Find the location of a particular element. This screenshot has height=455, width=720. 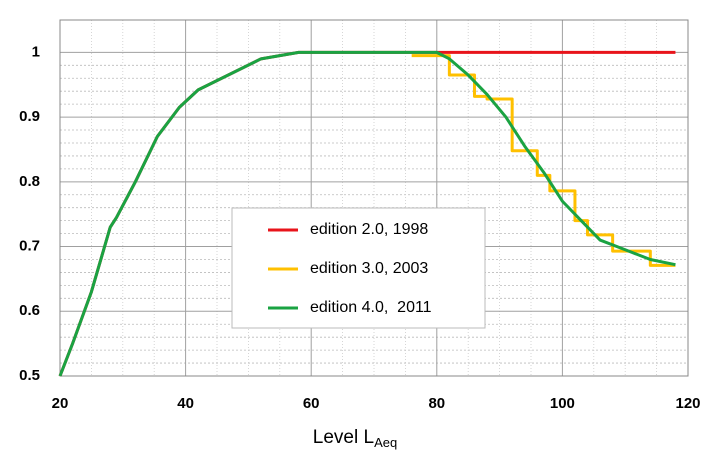

y-tick-label: 0.5 is located at coordinates (29, 375).